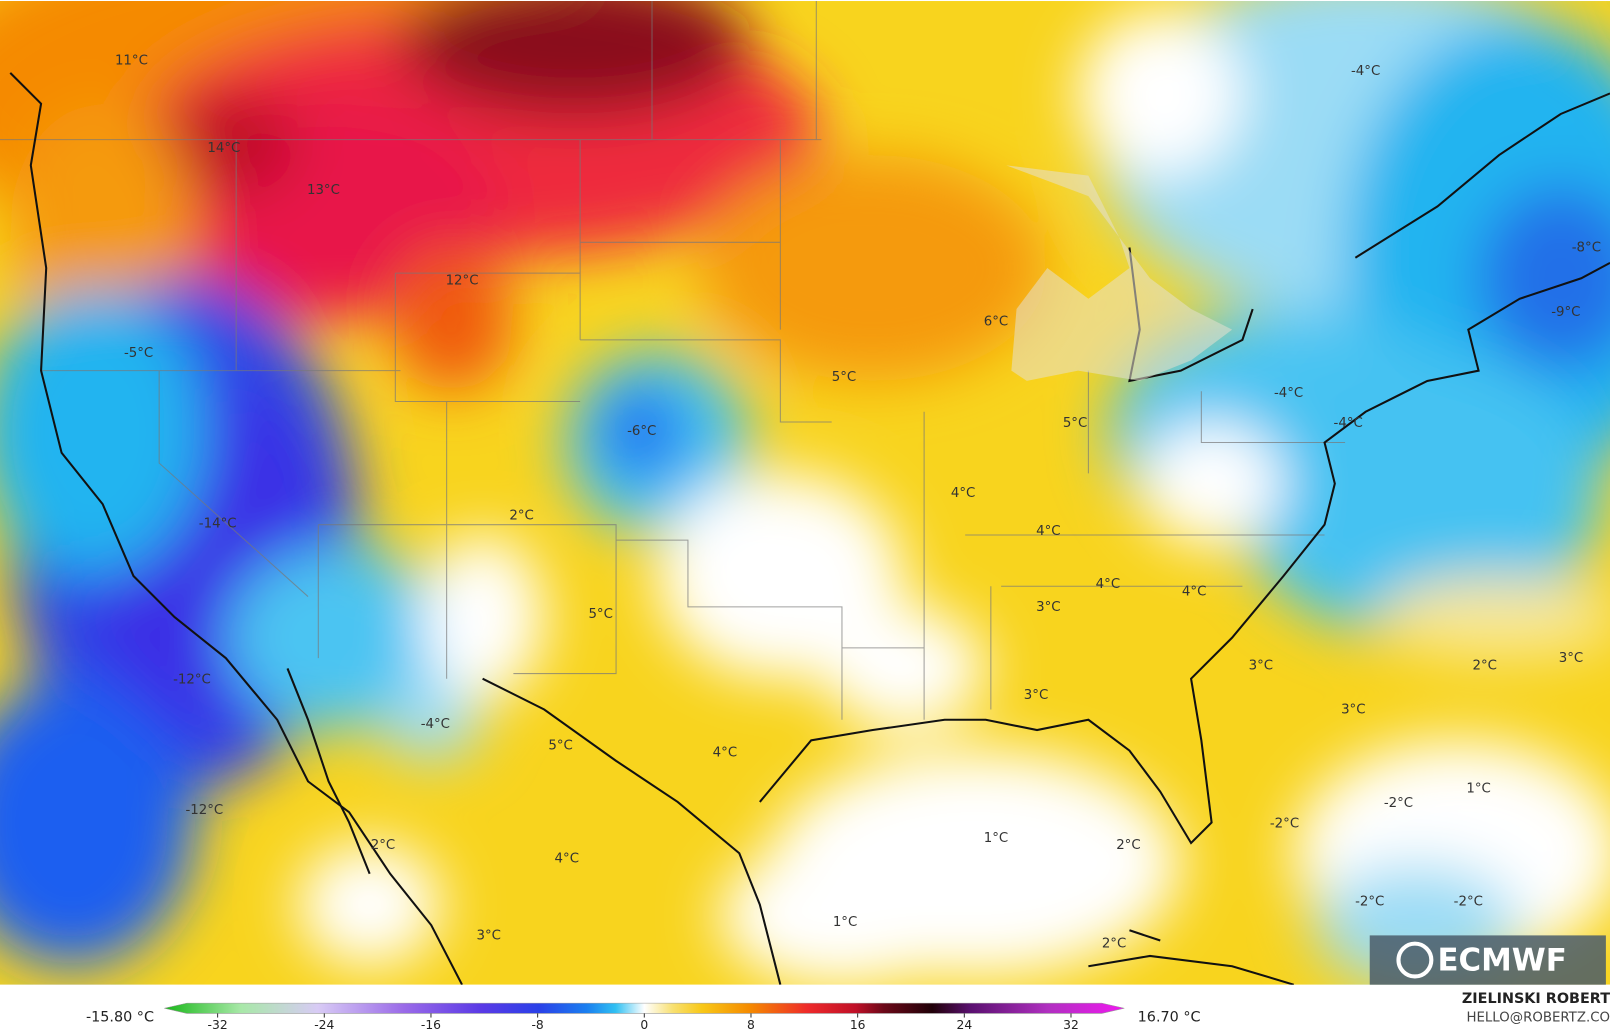  What do you see at coordinates (1119, 273) in the screenshot?
I see `great-lakes` at bounding box center [1119, 273].